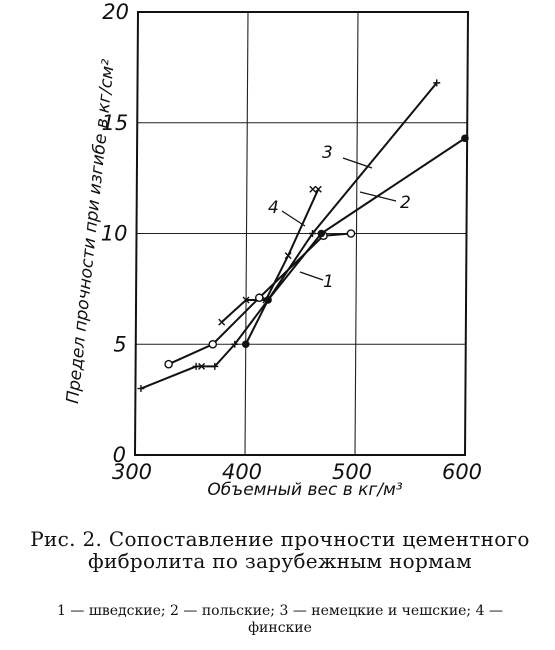  Describe the element at coordinates (242, 472) in the screenshot. I see `x-tick-label-400: 400` at that location.